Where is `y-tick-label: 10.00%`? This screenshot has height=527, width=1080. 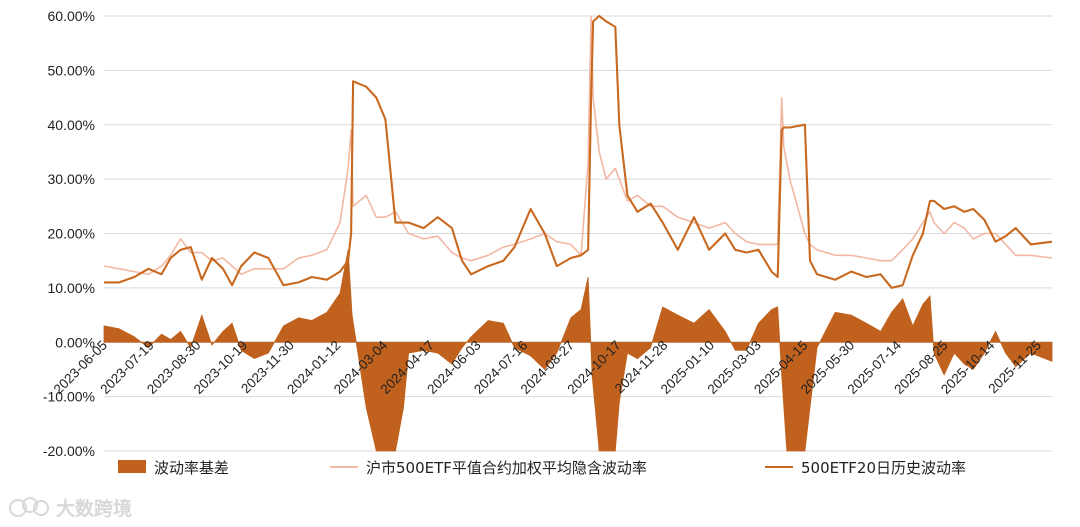 y-tick-label: 10.00% is located at coordinates (71, 288).